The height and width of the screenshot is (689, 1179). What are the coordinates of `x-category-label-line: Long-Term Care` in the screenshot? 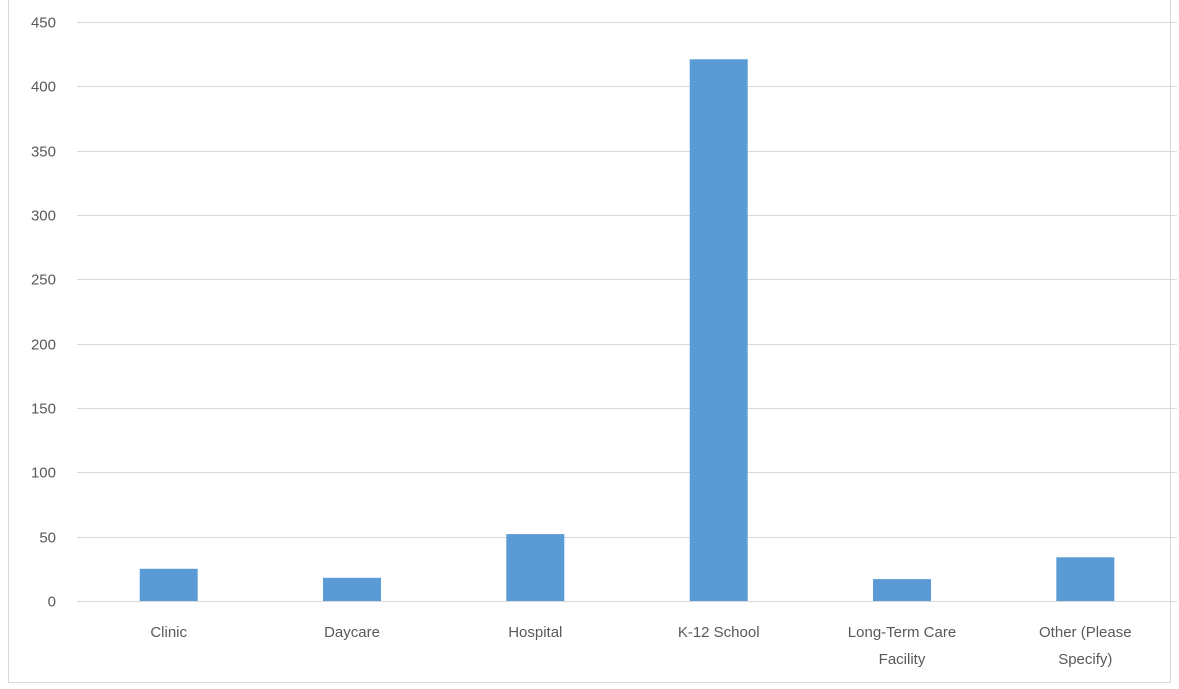 It's located at (902, 632).